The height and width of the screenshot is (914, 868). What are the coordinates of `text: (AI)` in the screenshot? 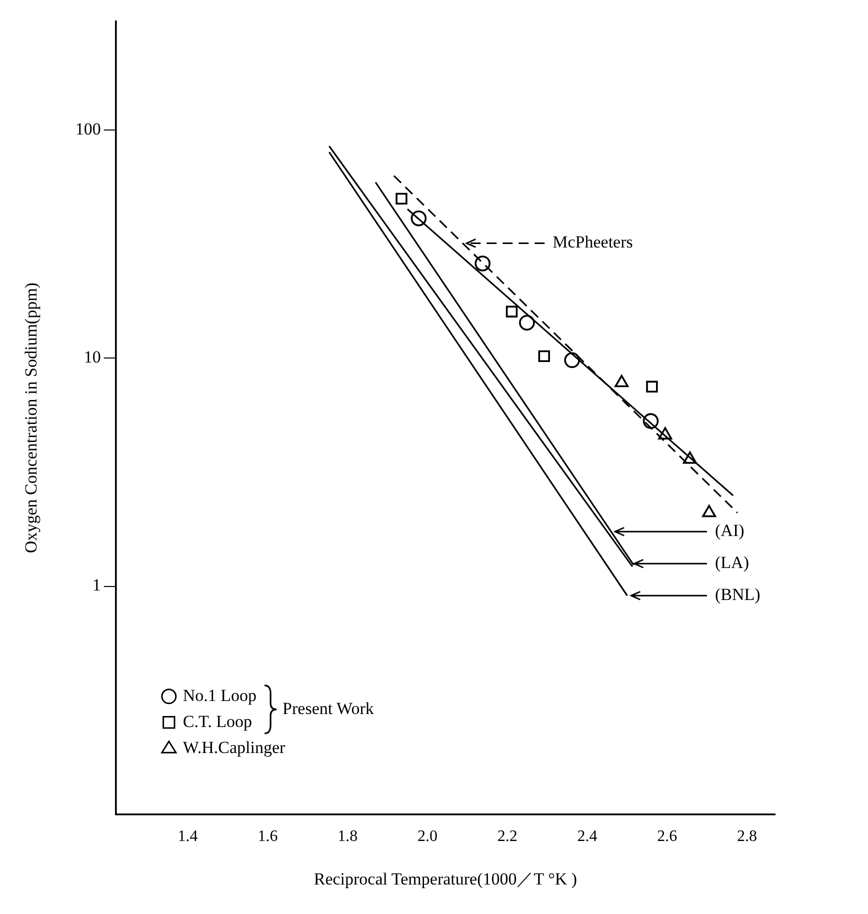 It's located at (729, 530).